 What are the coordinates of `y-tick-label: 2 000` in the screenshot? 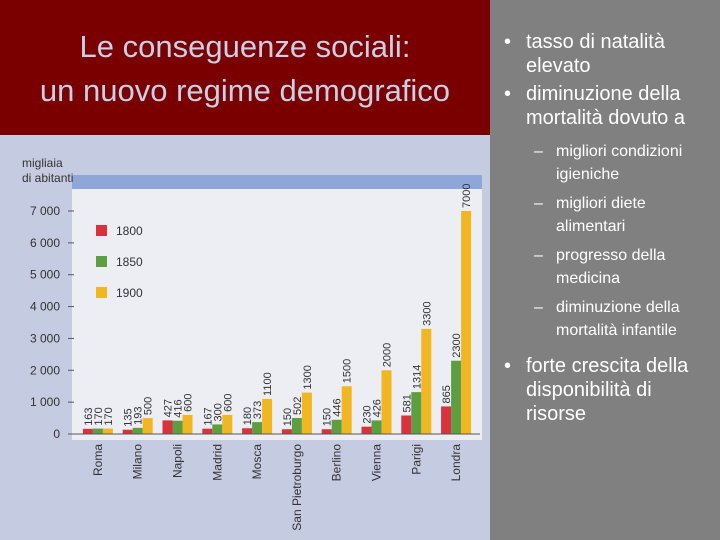 It's located at (45, 370).